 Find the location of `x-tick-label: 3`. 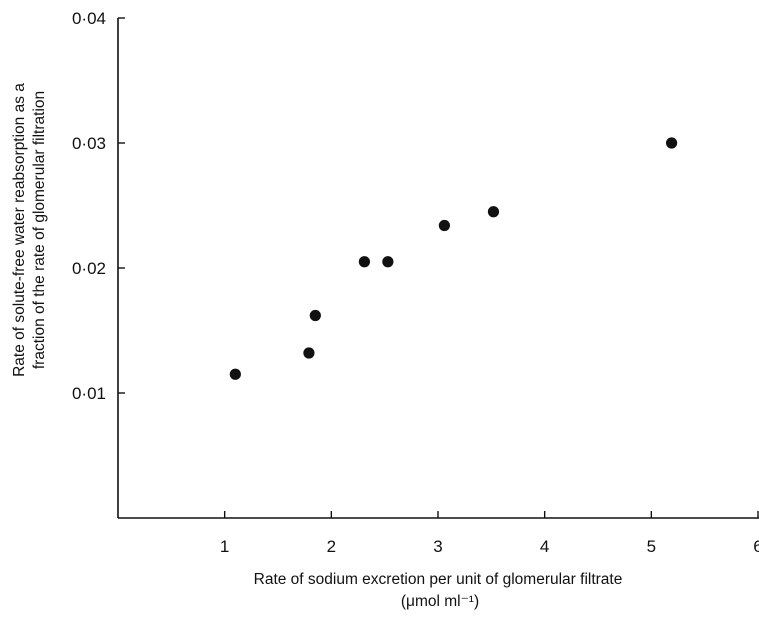

x-tick-label: 3 is located at coordinates (437, 546).